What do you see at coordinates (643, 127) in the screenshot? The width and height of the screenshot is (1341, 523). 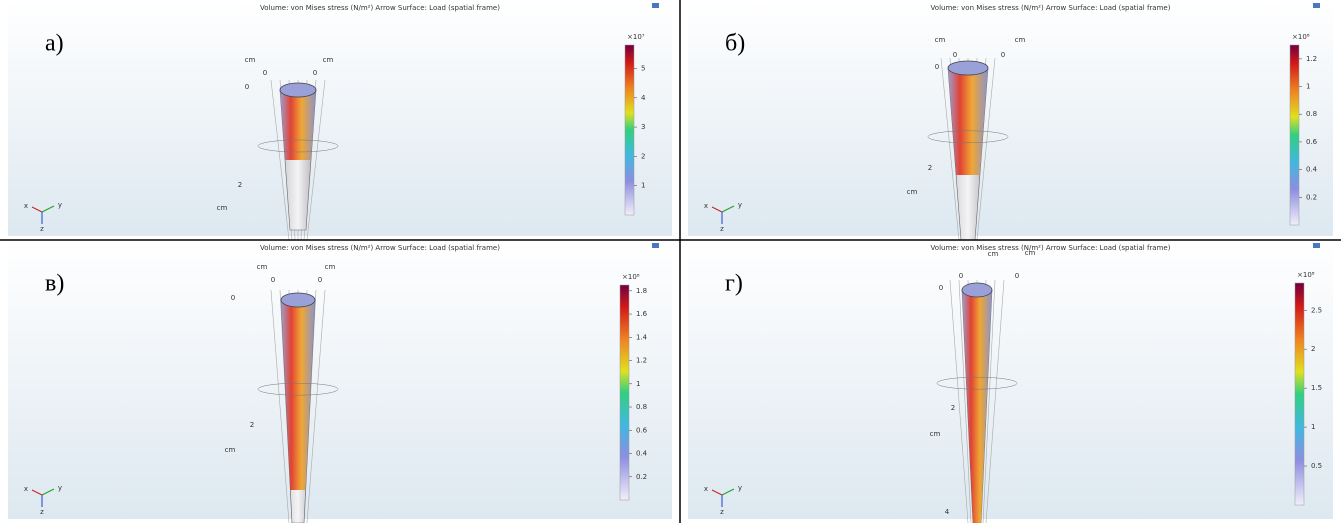 I see `colorbar-tick-label: 3` at bounding box center [643, 127].